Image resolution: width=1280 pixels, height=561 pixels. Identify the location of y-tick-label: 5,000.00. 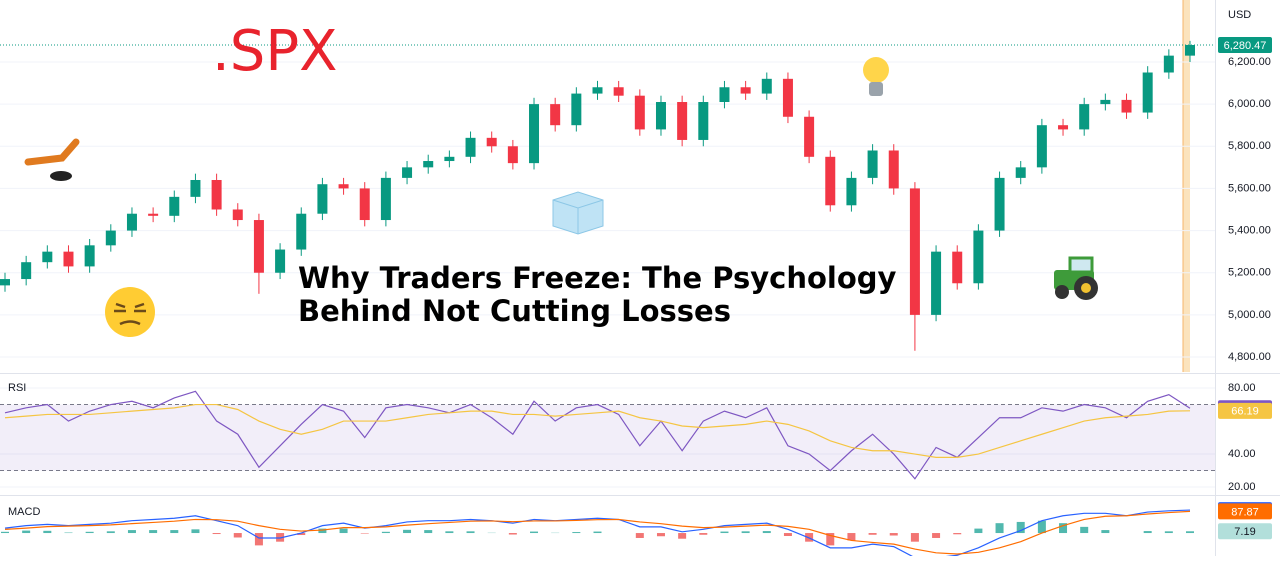
(1249, 315).